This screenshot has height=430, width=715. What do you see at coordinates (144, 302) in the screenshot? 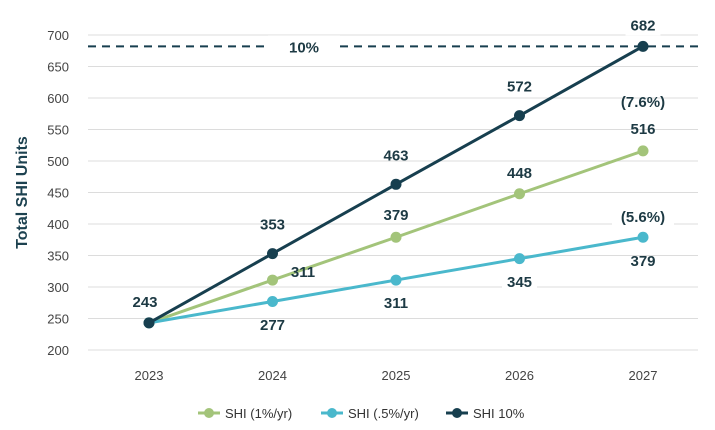
I see `data-label: 243` at bounding box center [144, 302].